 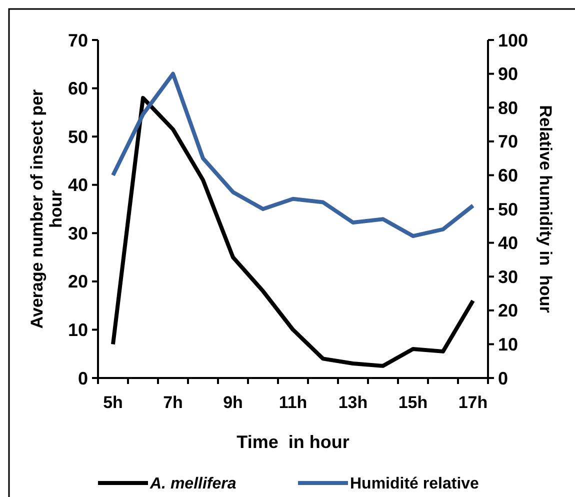 I want to click on y-tick-label: 20, so click(x=78, y=282).